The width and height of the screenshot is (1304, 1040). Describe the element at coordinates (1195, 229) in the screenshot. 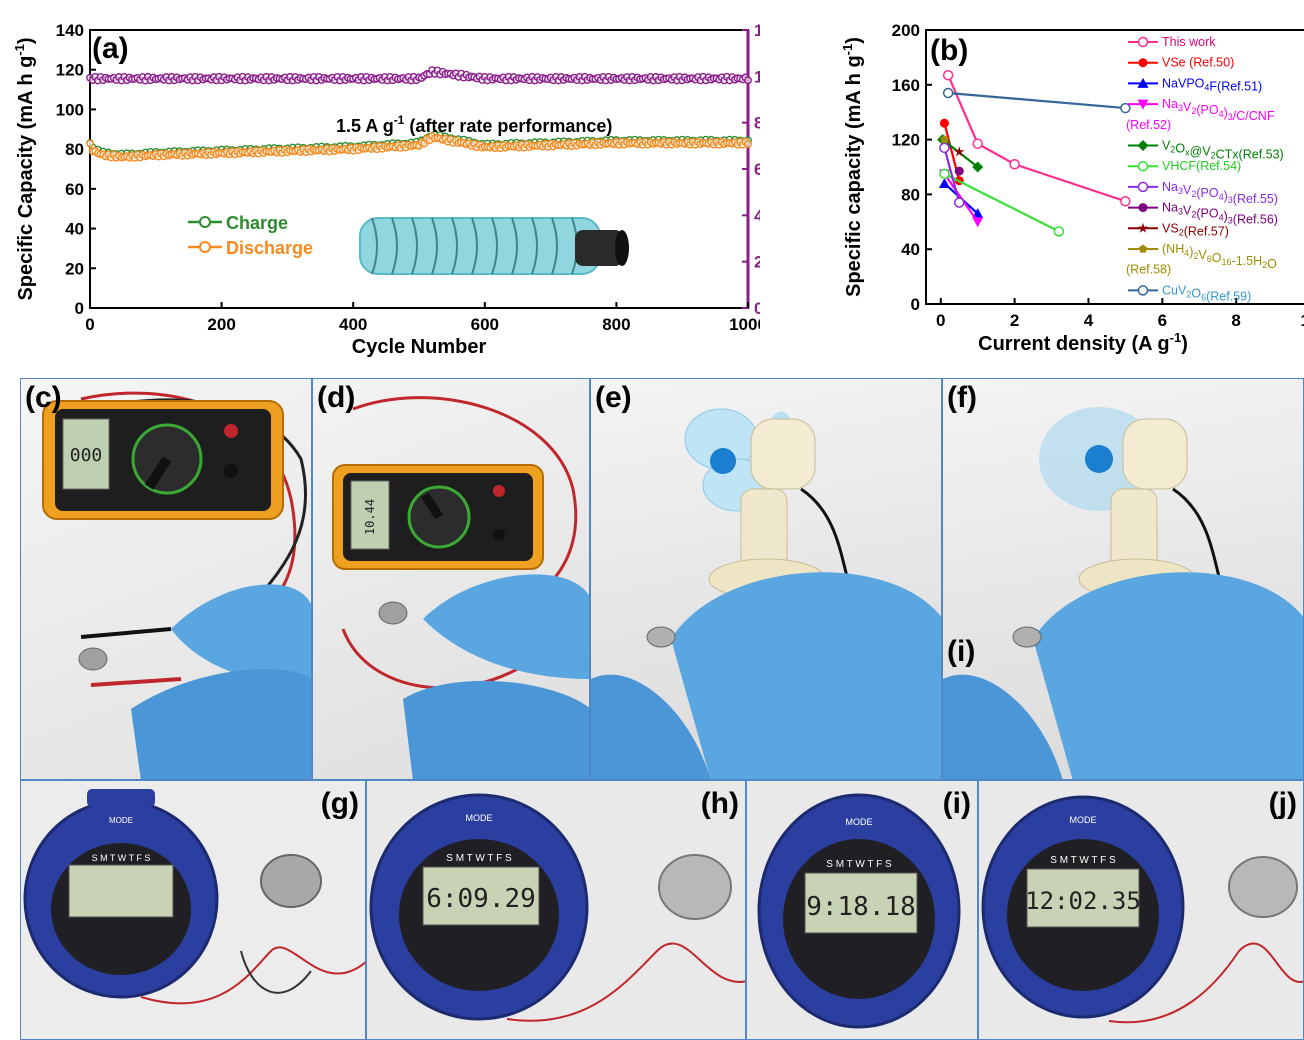

I see `legend-label: VS2(Ref.57)` at that location.